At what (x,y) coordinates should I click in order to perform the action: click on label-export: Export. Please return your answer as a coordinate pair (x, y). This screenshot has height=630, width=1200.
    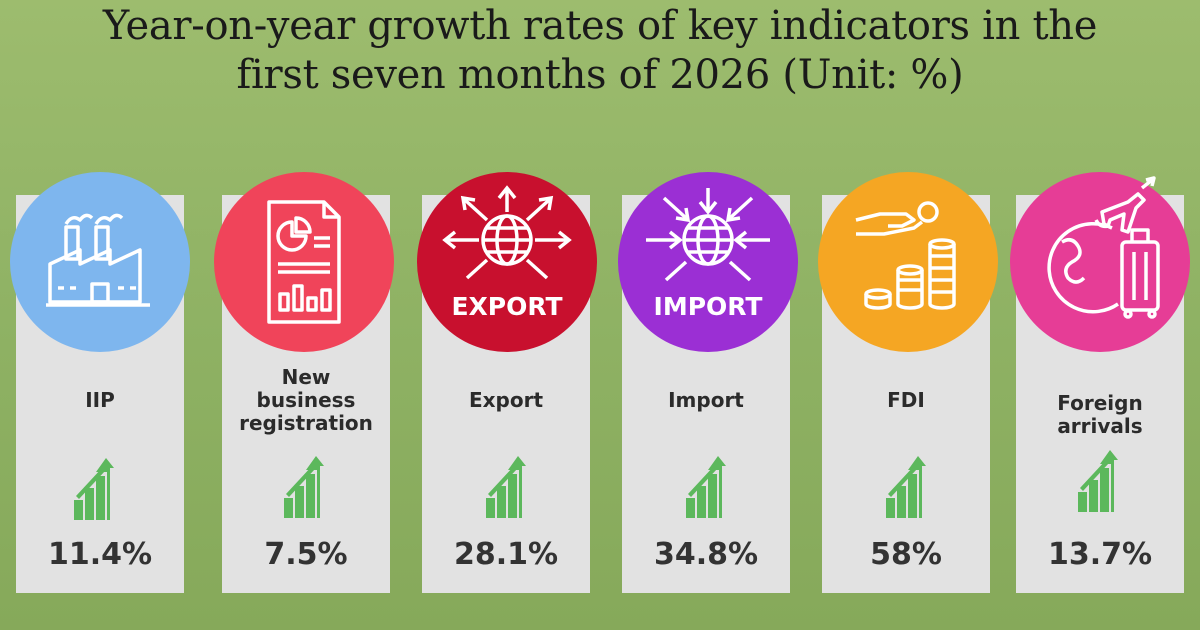
    Looking at the image, I should click on (506, 400).